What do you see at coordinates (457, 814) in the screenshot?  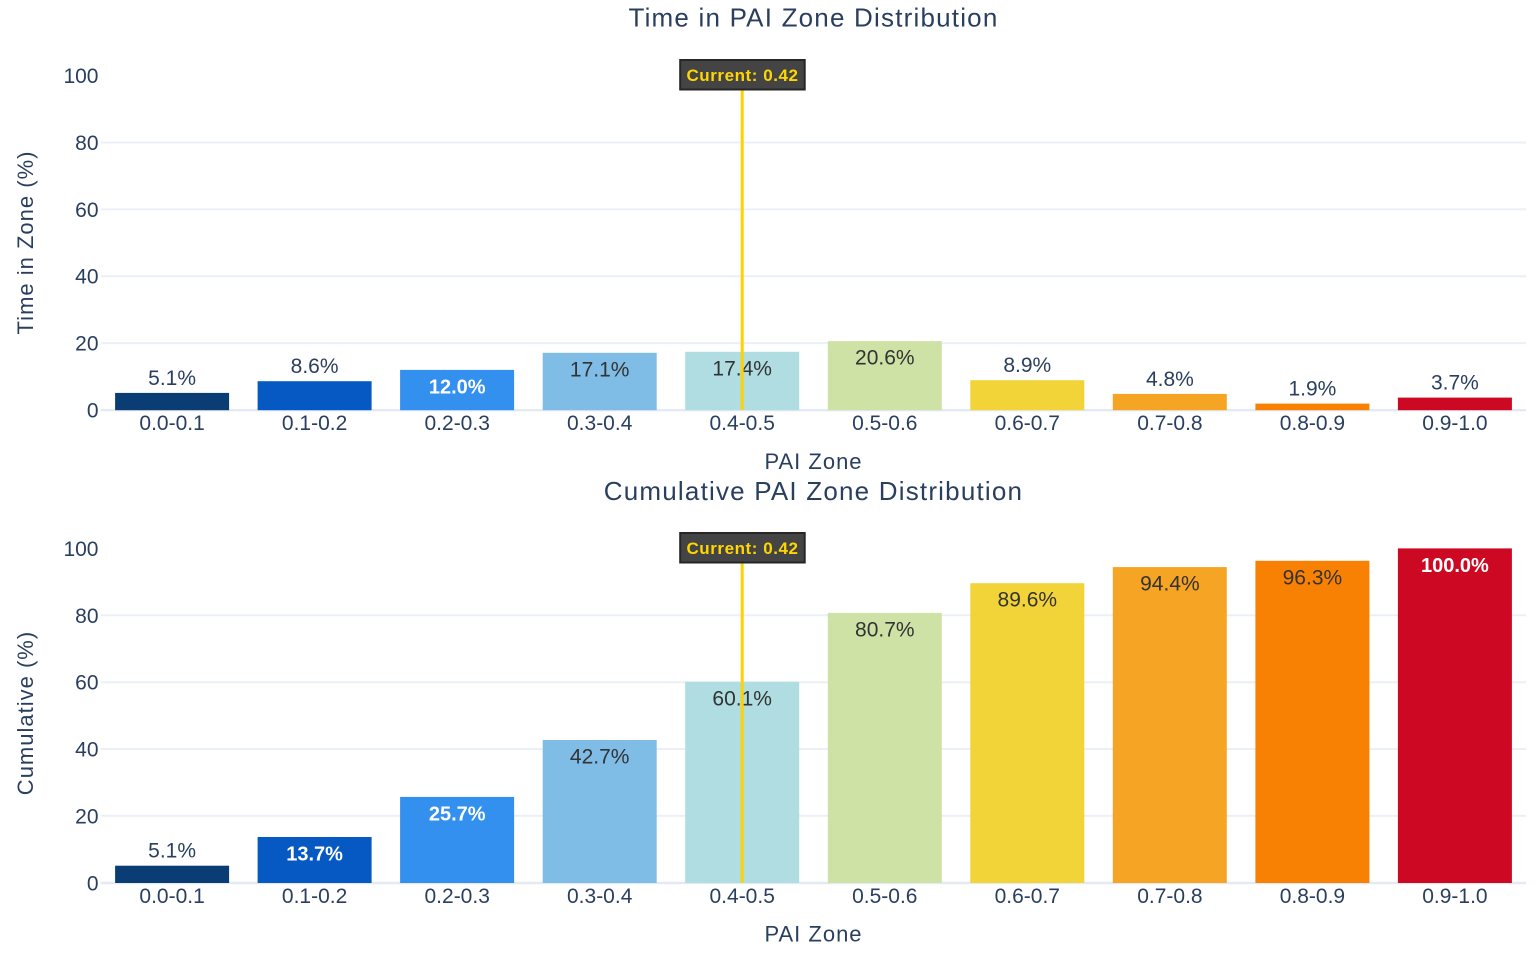 I see `svg-text: 25.7%` at bounding box center [457, 814].